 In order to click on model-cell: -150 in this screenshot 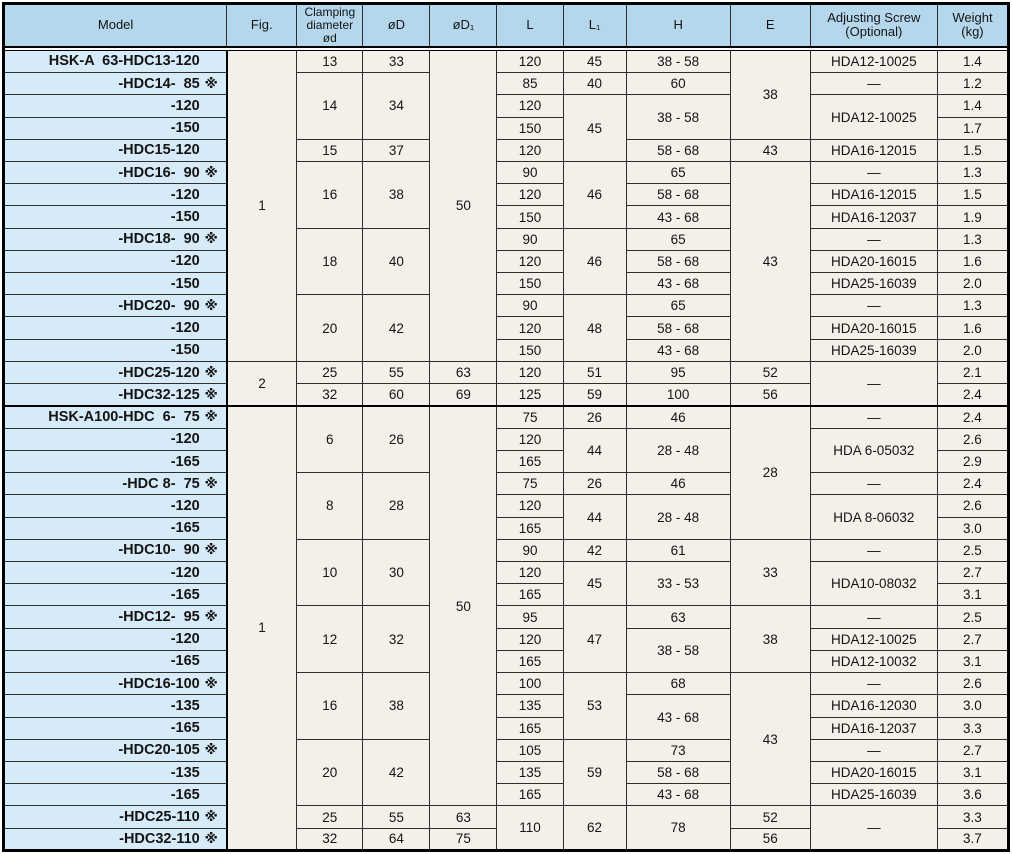, I will do `click(115, 284)`.